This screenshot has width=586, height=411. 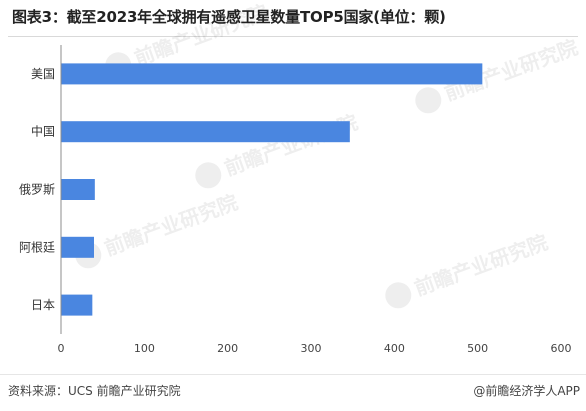 What do you see at coordinates (43, 131) in the screenshot?
I see `category-label: 中国` at bounding box center [43, 131].